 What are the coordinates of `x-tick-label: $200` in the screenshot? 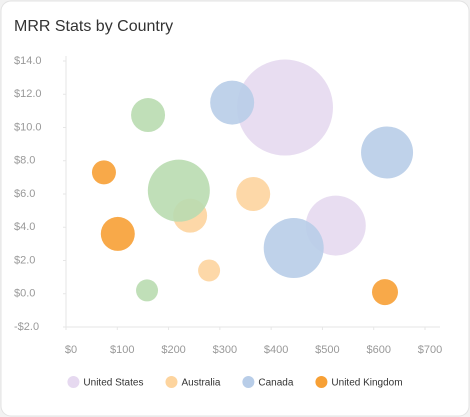 It's located at (173, 350).